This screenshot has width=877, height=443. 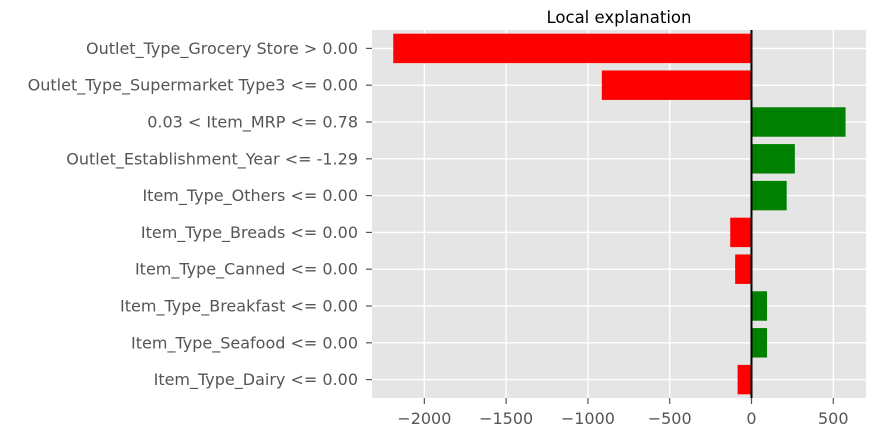 I want to click on y-tick-label: Item_Type_Canned <= 0.00, so click(x=246, y=270).